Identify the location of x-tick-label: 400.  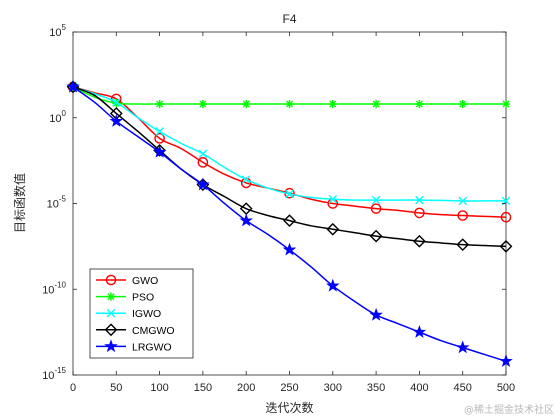
(419, 388).